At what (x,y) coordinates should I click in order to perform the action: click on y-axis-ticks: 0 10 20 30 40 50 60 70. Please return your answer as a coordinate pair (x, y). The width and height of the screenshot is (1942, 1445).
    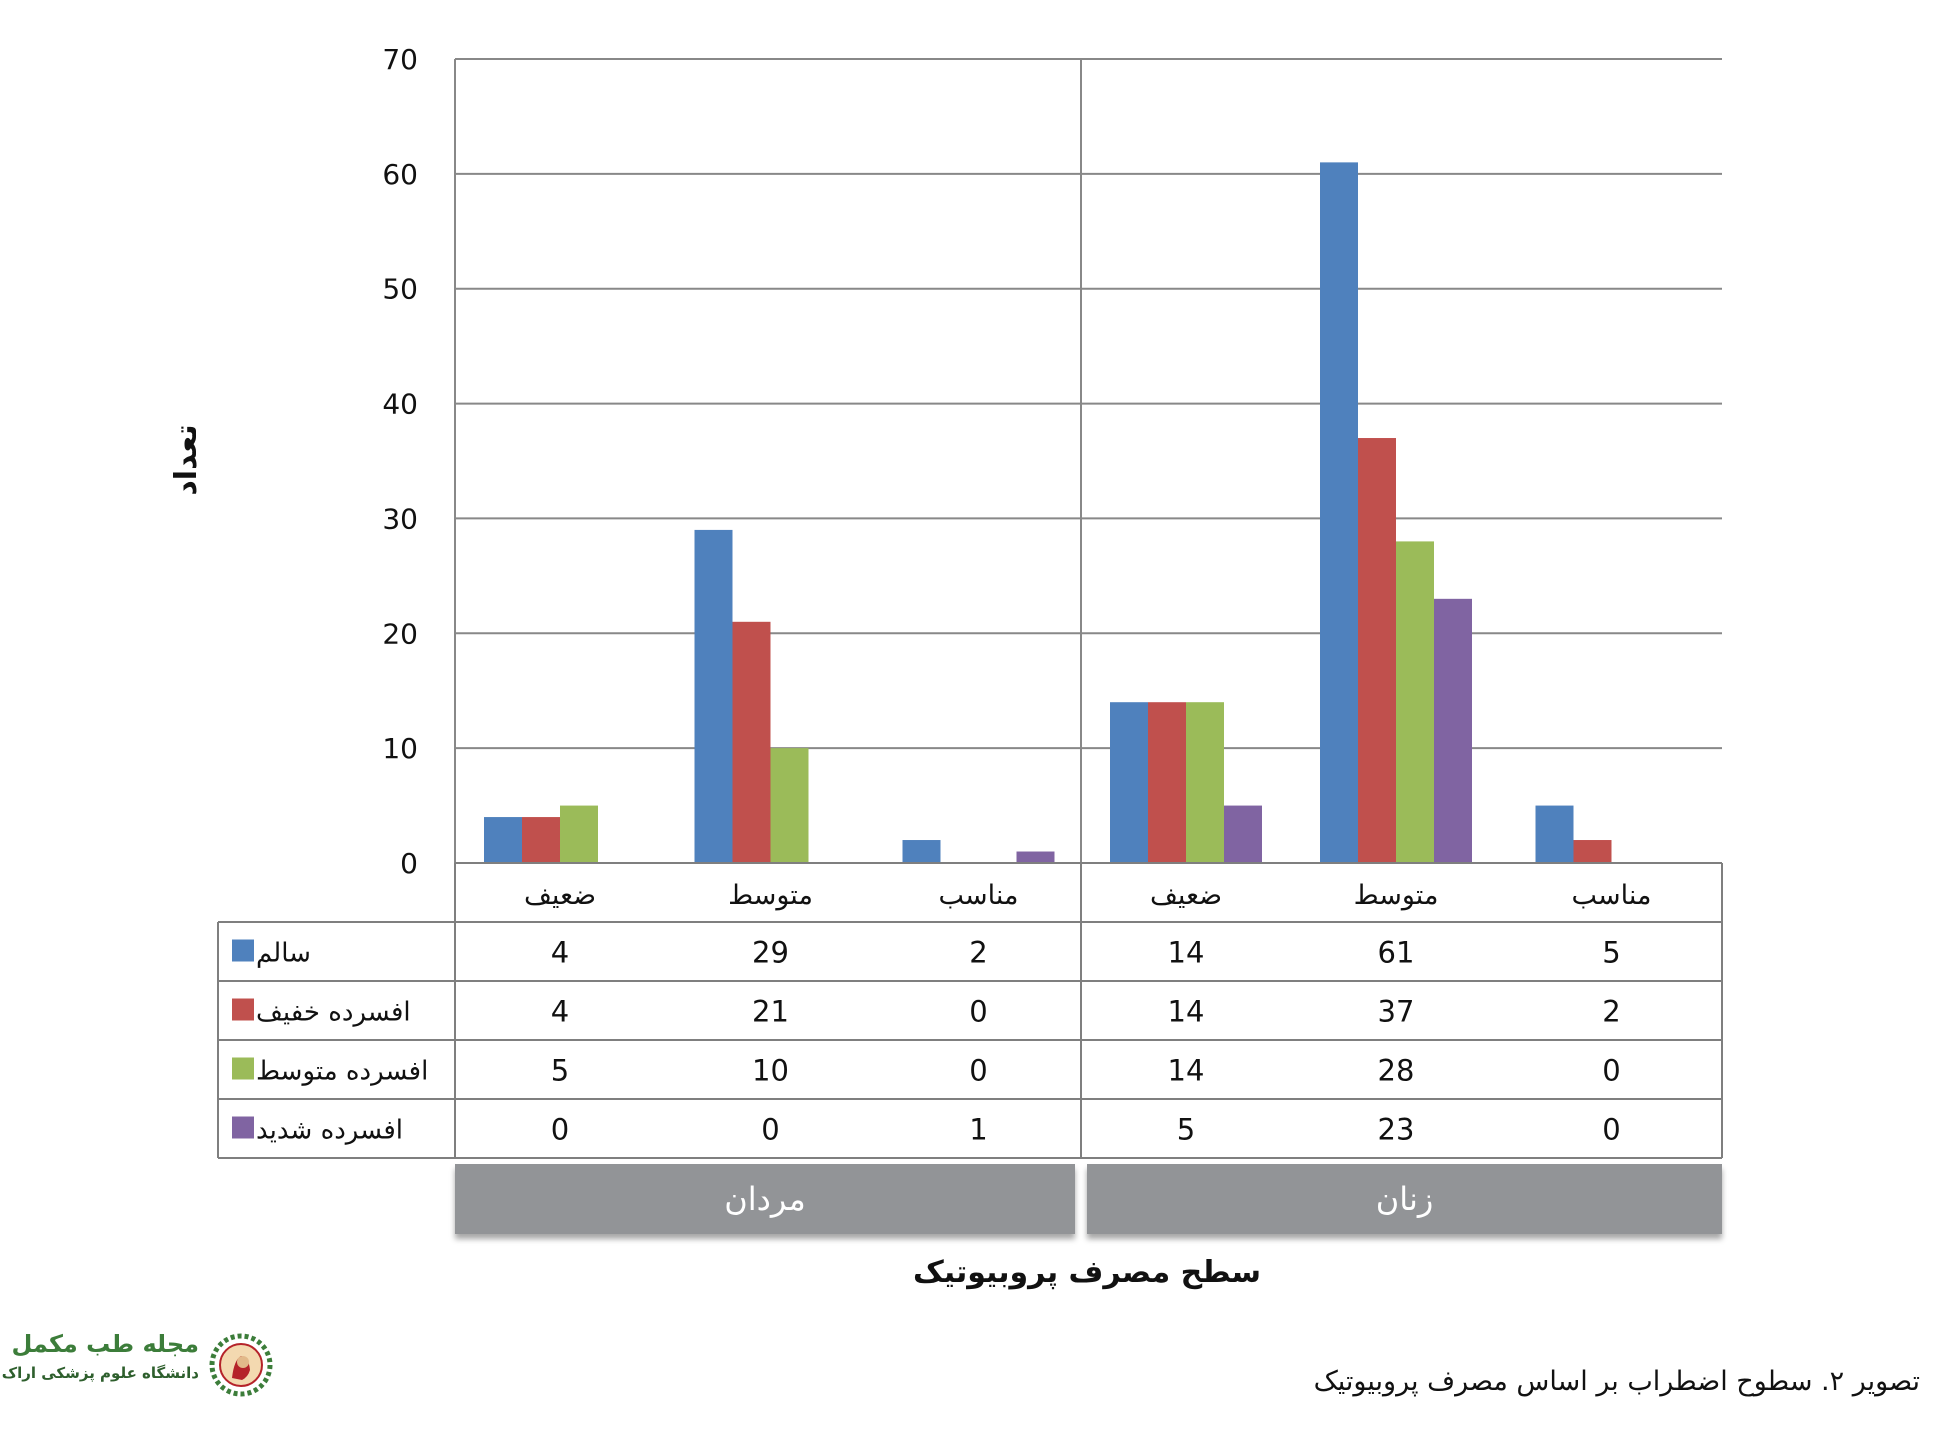
    Looking at the image, I should click on (400, 461).